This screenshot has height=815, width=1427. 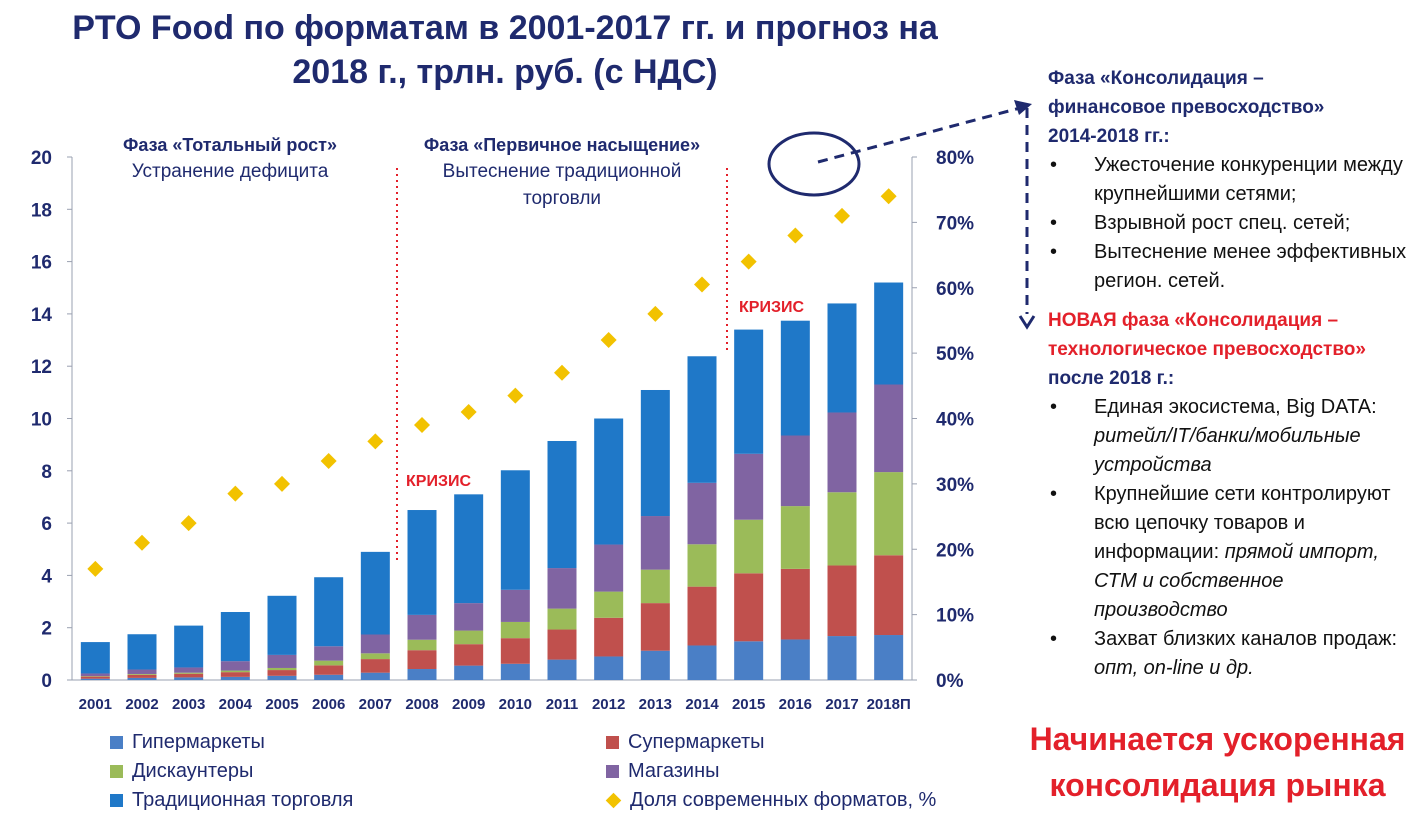 What do you see at coordinates (142, 542) in the screenshot?
I see `share-point-2002` at bounding box center [142, 542].